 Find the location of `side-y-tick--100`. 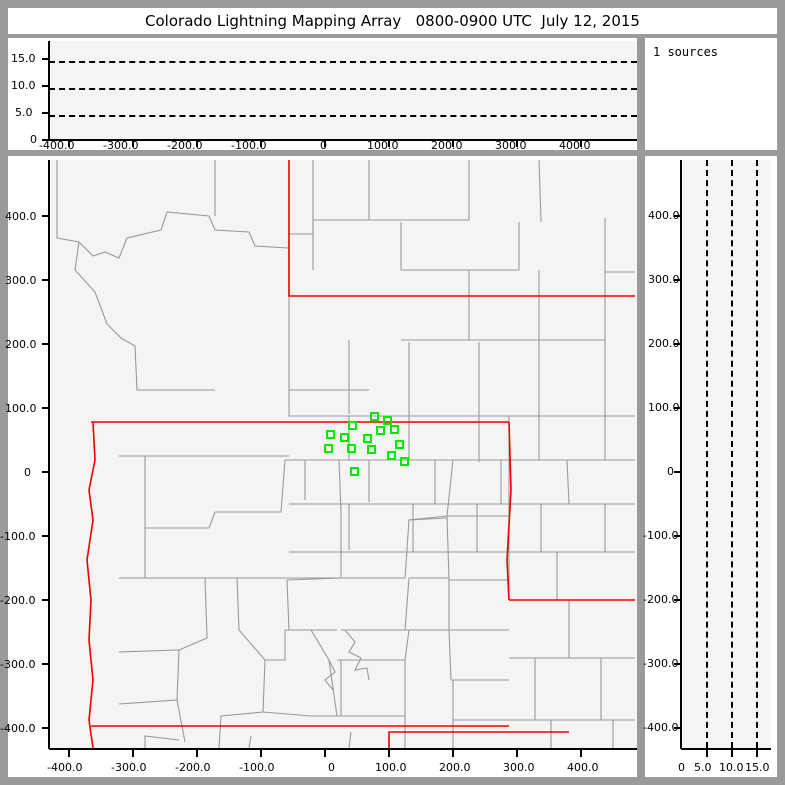

side-y-tick--100 is located at coordinates (677, 536).